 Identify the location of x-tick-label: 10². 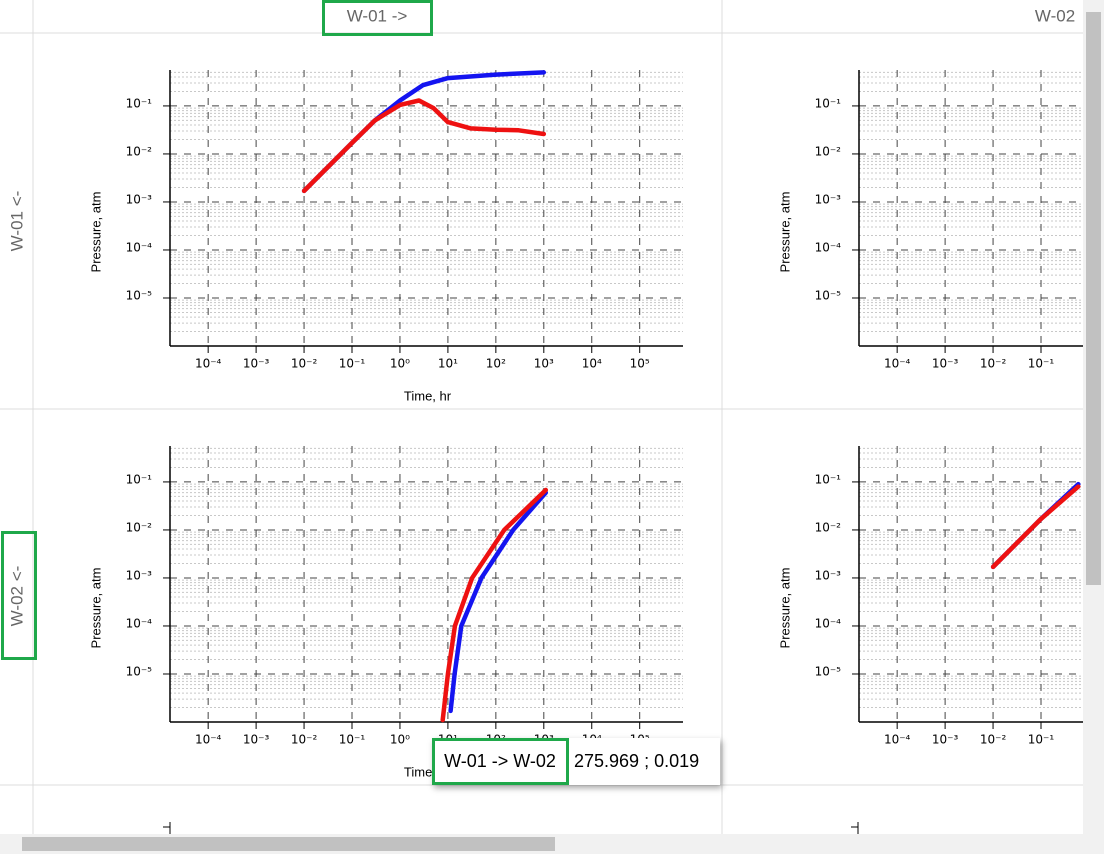
(496, 364).